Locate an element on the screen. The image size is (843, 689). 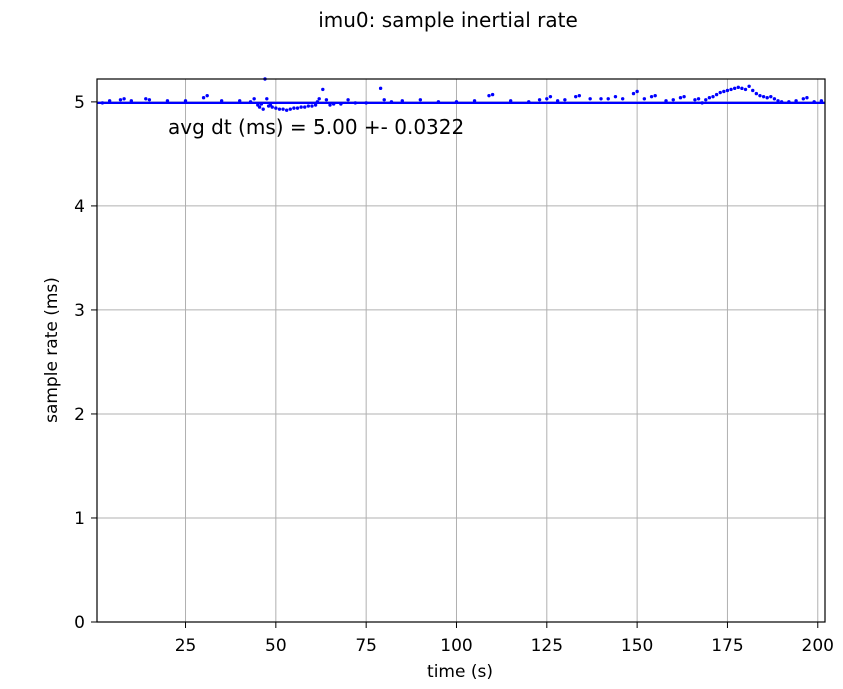
x-axis-label: time (s) is located at coordinates (460, 672).